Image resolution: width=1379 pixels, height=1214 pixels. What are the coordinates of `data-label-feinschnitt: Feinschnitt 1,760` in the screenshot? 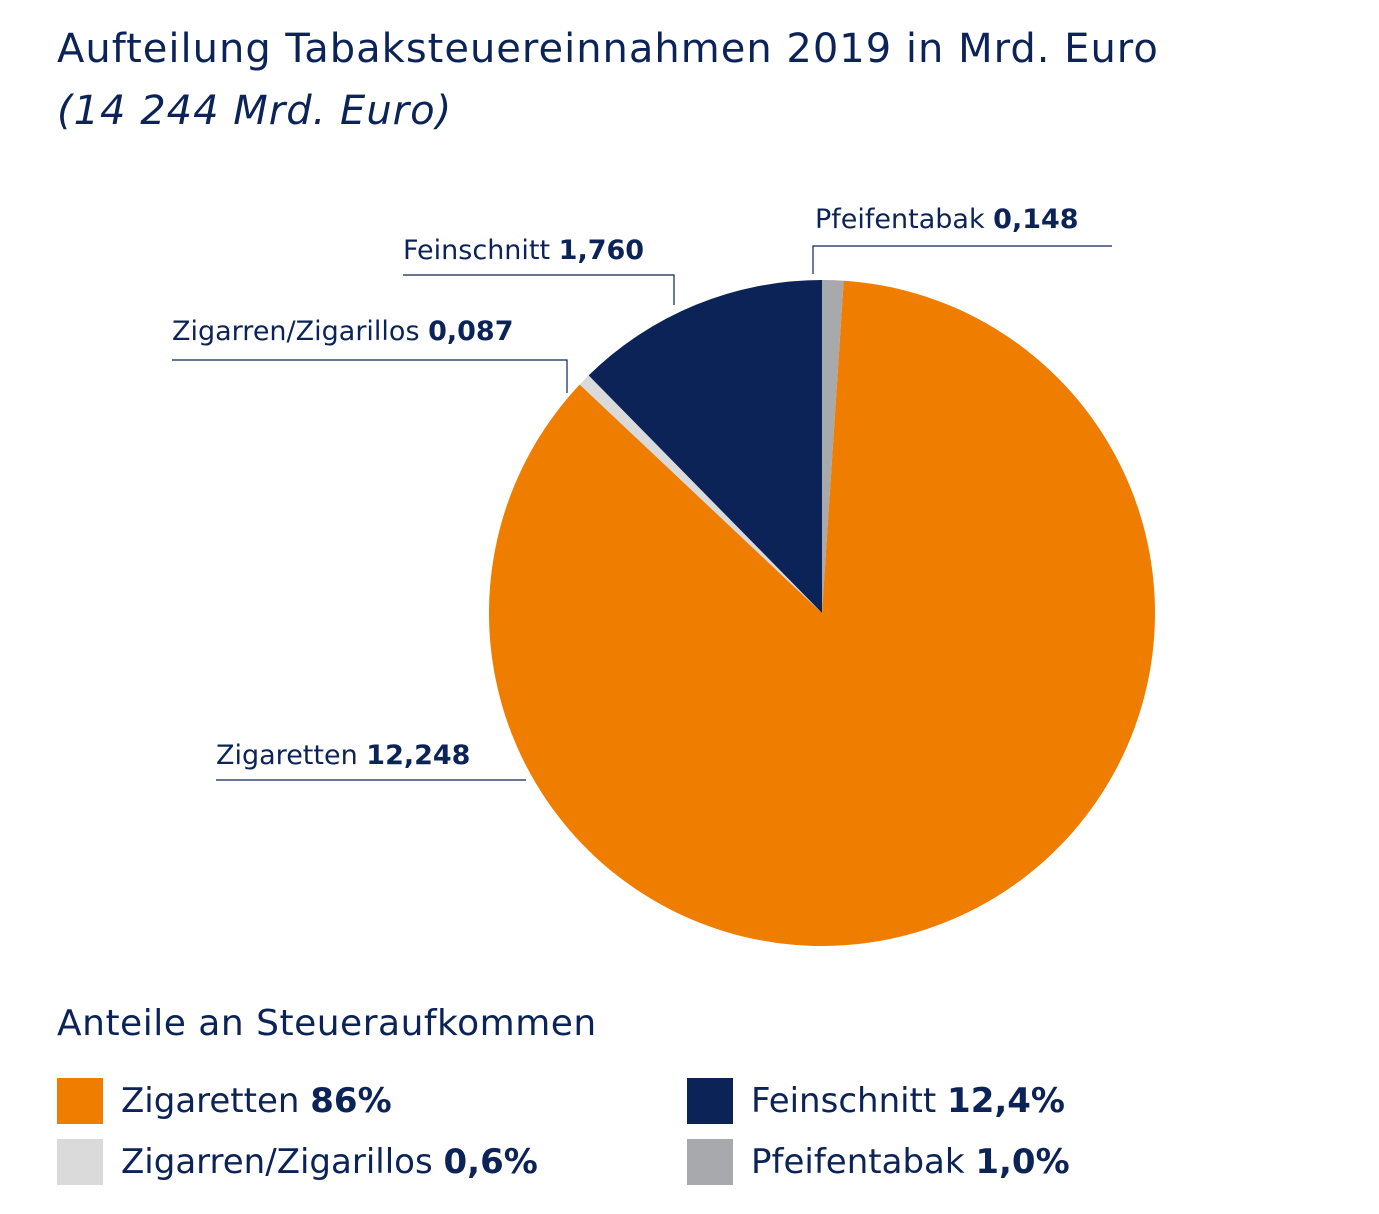 It's located at (523, 250).